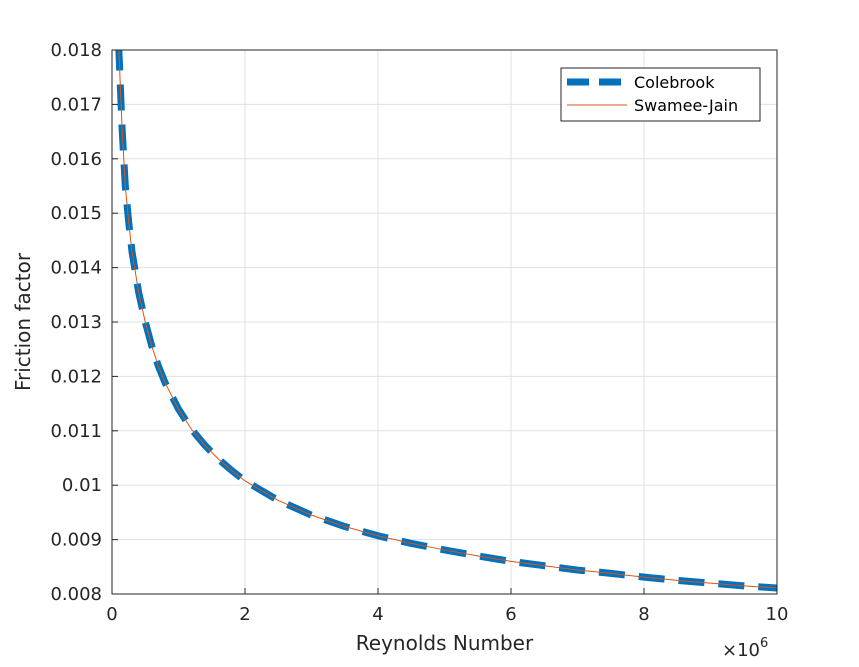  Describe the element at coordinates (741, 650) in the screenshot. I see `x-axis-exponent-base: ×10` at that location.